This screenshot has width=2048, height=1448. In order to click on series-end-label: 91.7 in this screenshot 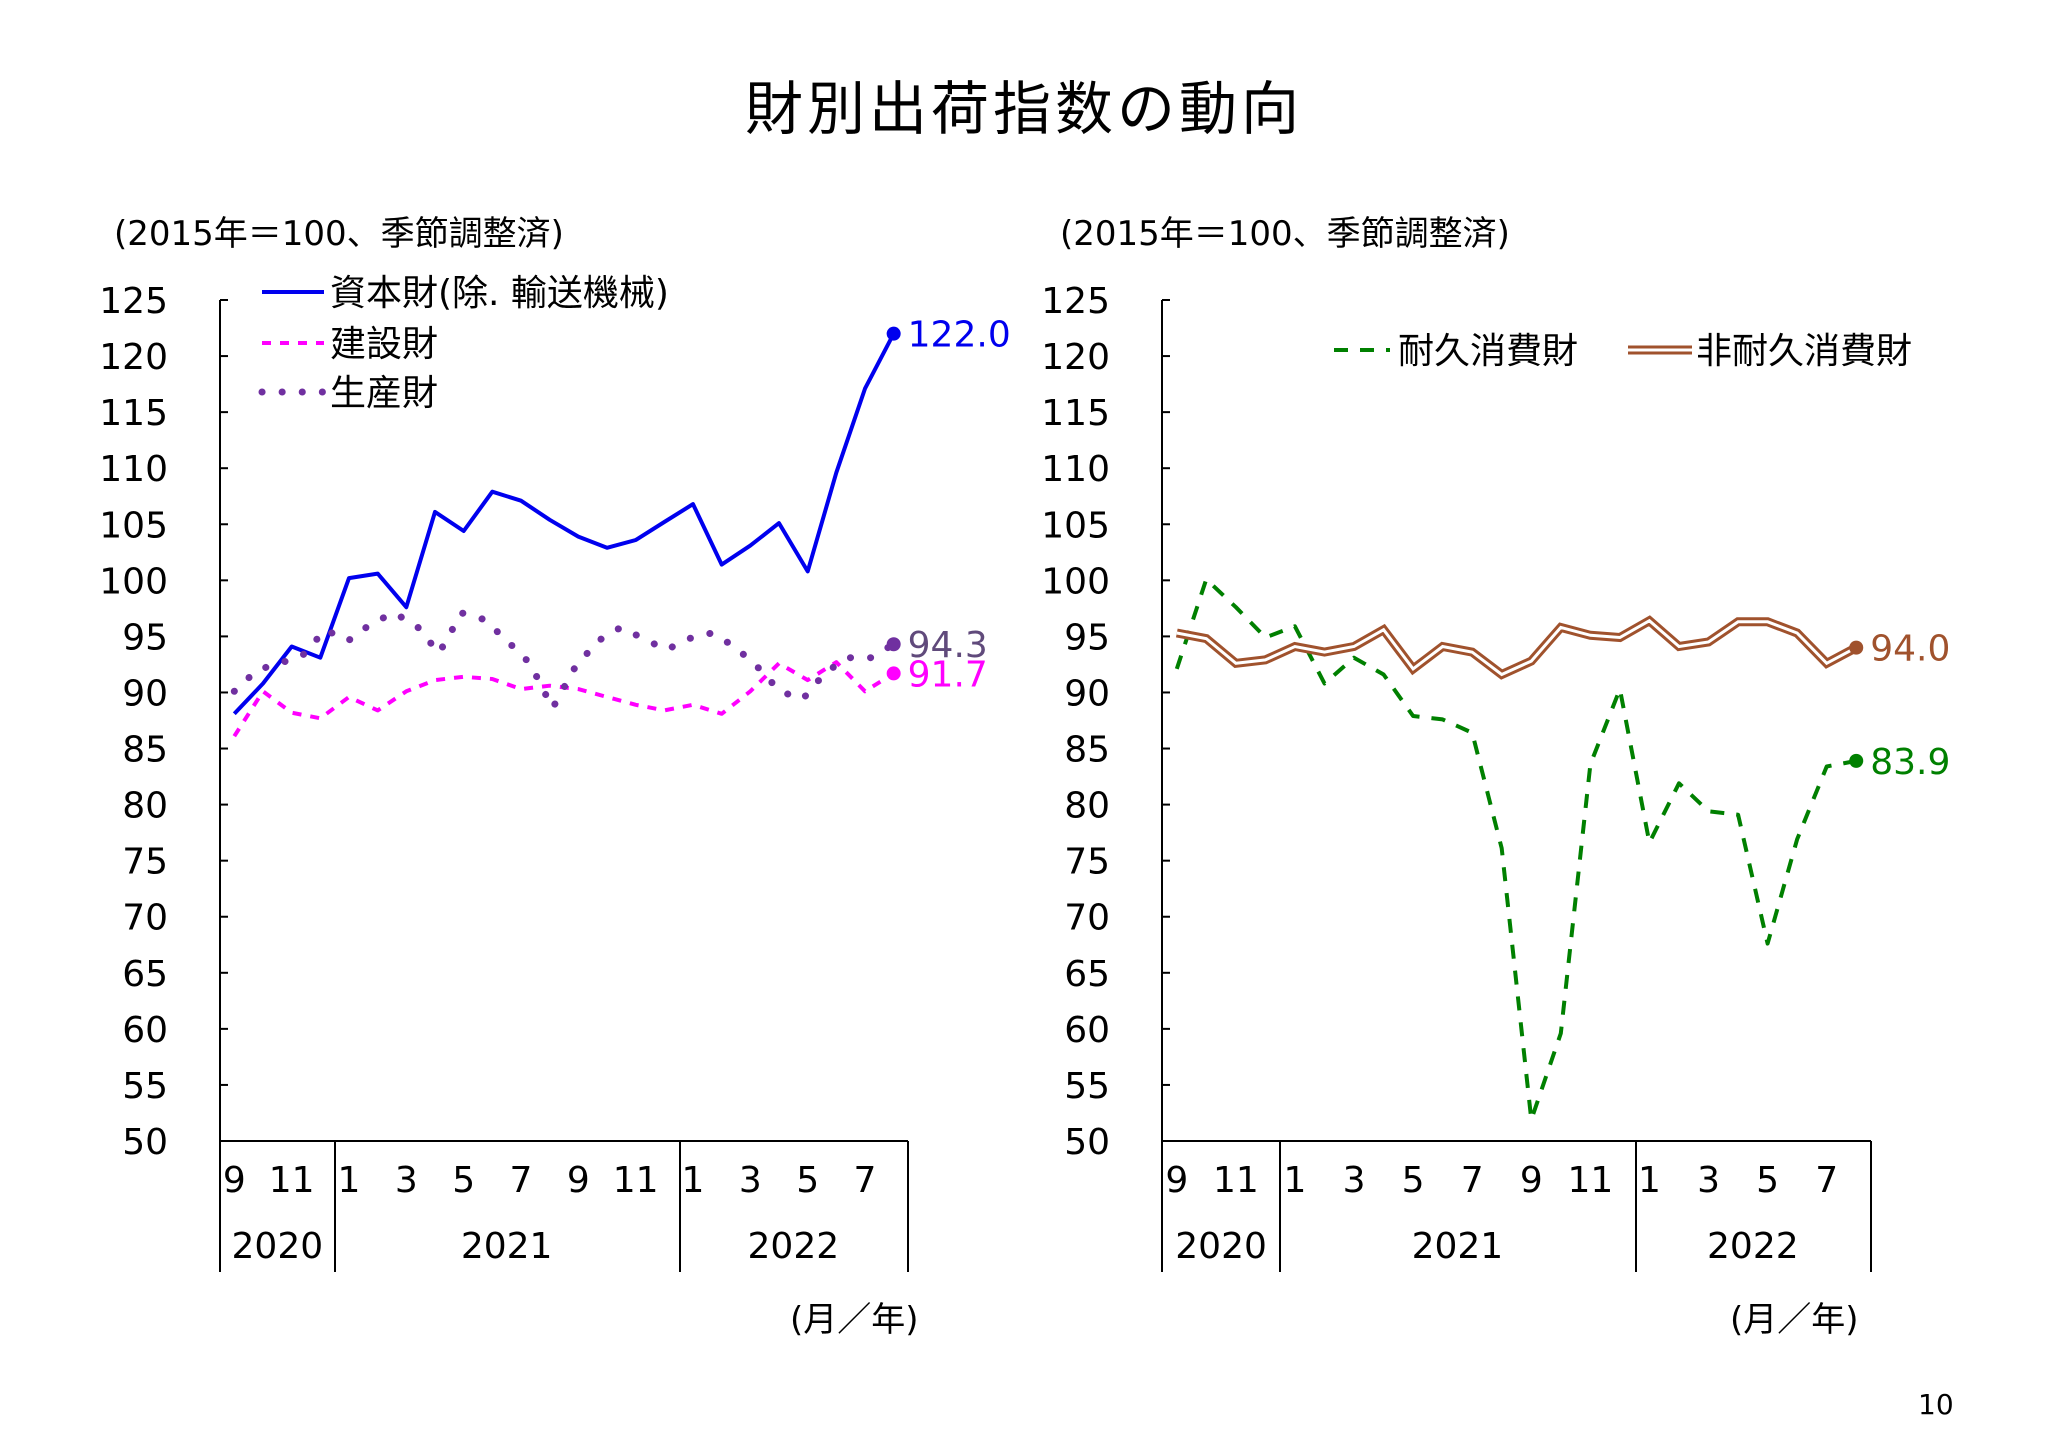, I will do `click(948, 674)`.